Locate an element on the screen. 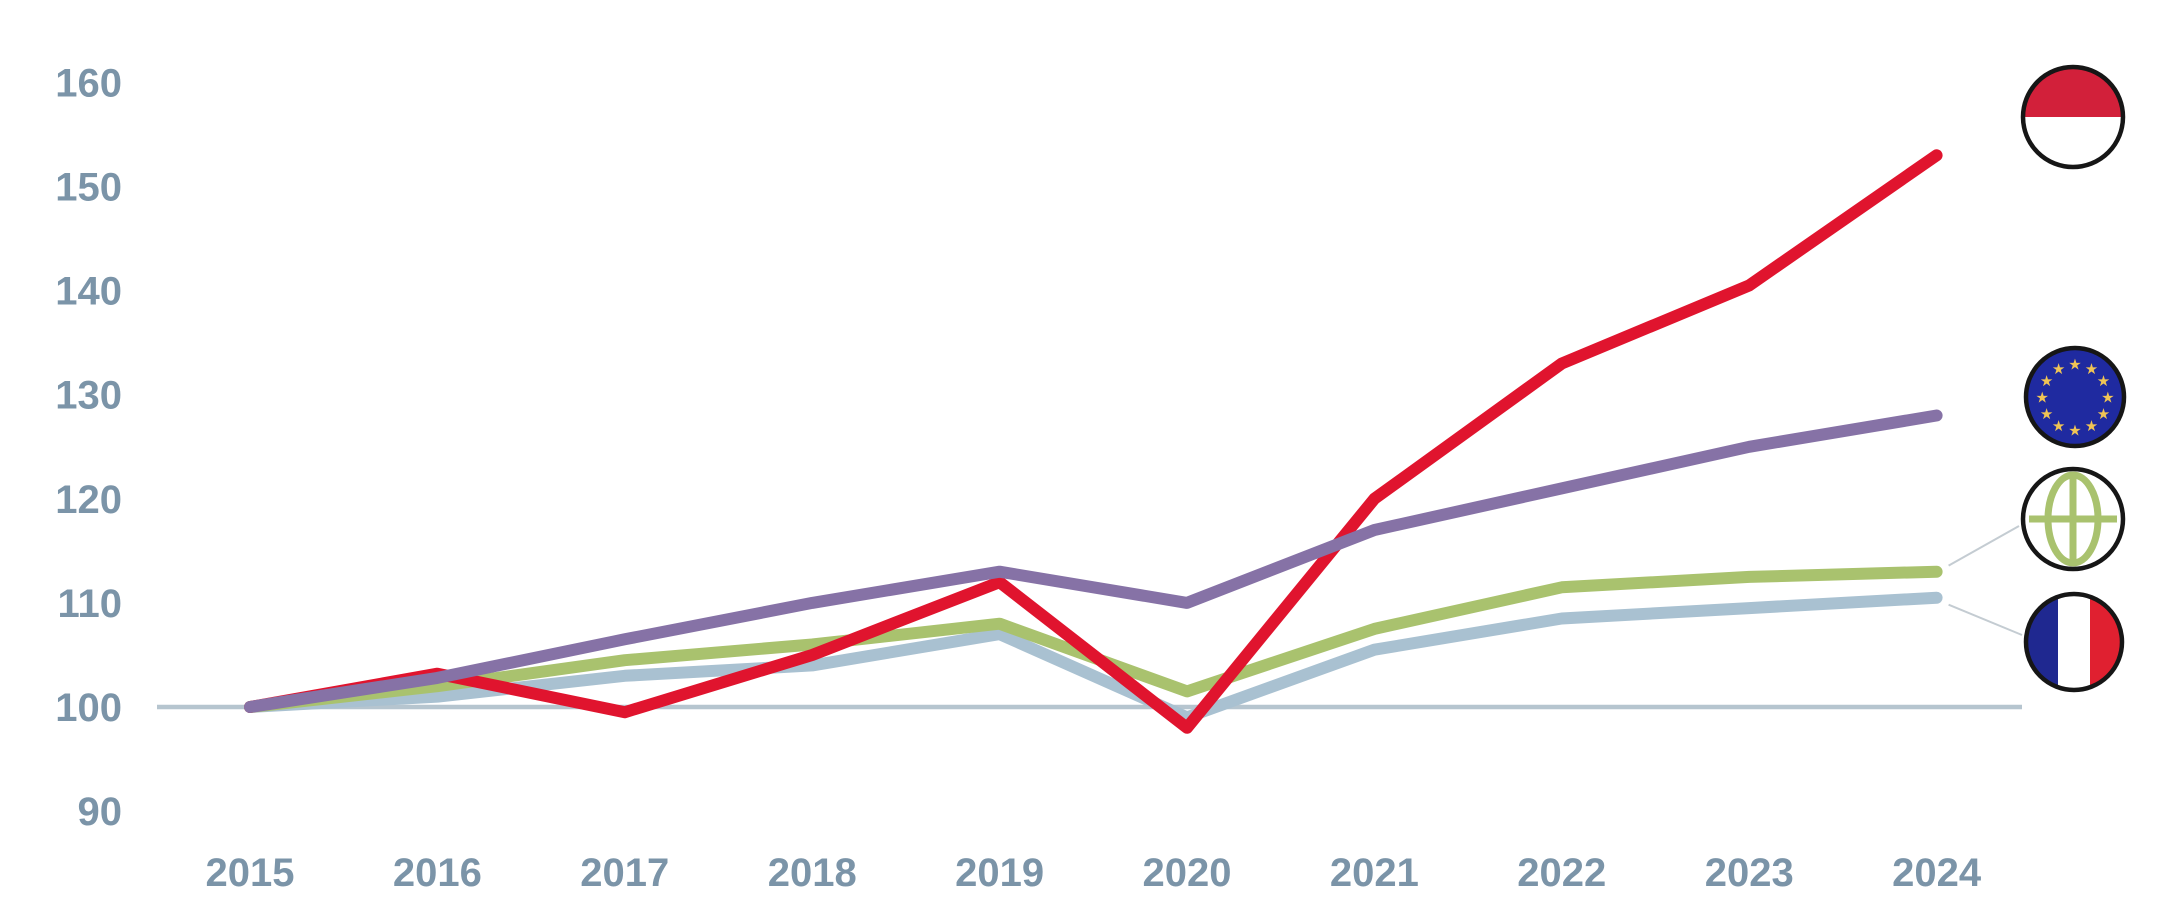  series-line-france is located at coordinates (1093, 657).